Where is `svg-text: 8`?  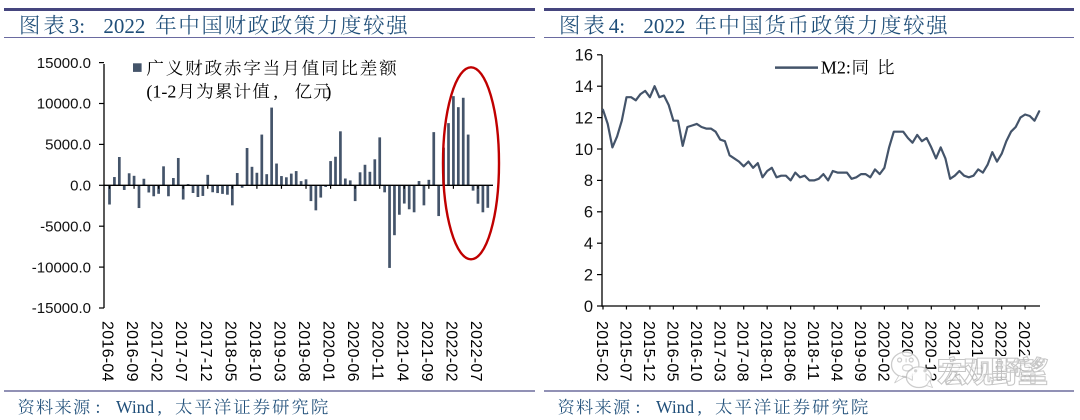
svg-text: 8 is located at coordinates (588, 181).